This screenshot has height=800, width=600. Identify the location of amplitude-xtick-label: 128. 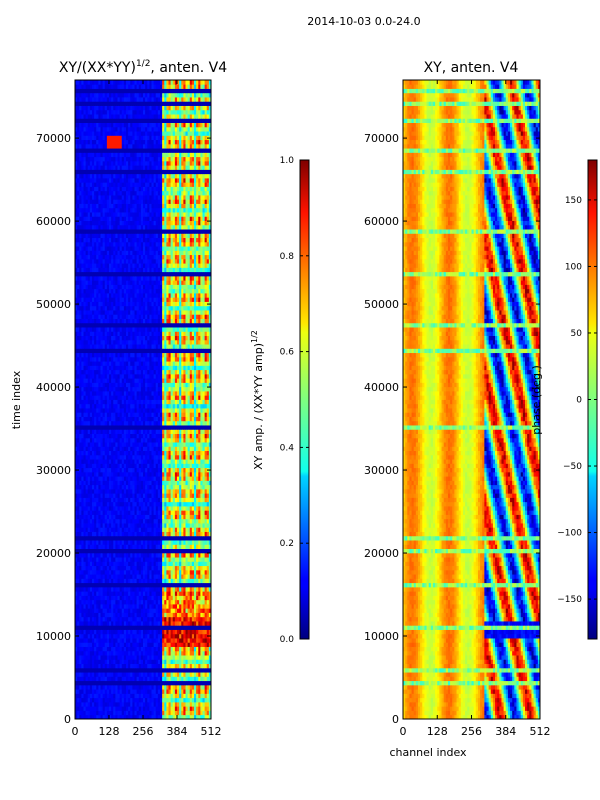
(109, 731).